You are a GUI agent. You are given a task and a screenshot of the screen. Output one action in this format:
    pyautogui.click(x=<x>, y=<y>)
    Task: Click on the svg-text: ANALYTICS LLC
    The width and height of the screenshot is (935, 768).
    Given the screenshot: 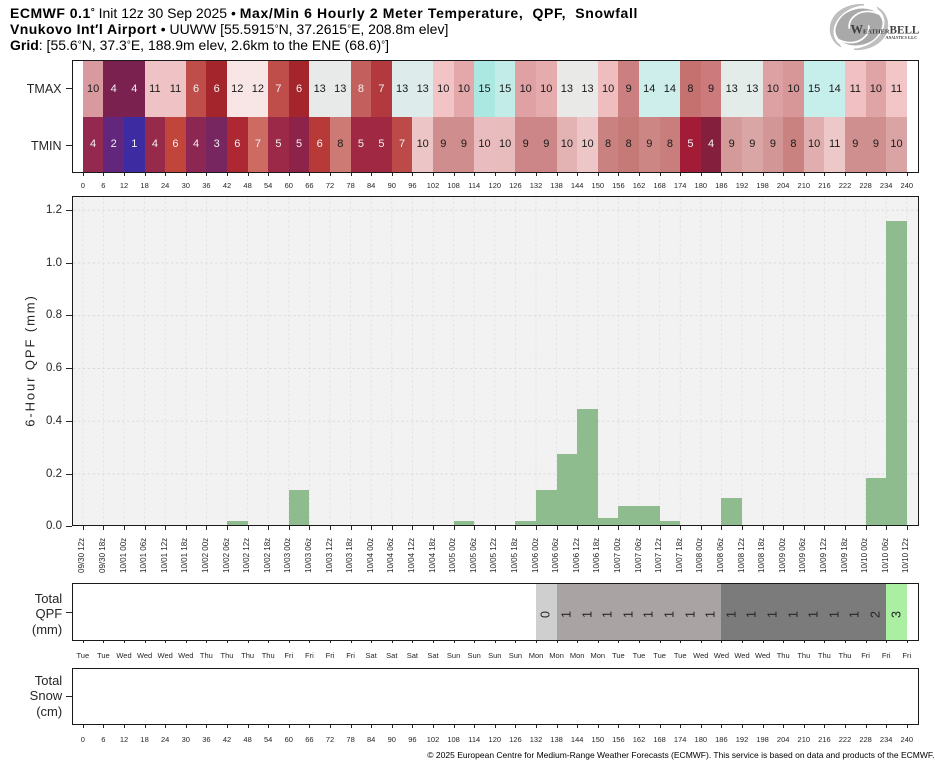 What is the action you would take?
    pyautogui.click(x=901, y=37)
    